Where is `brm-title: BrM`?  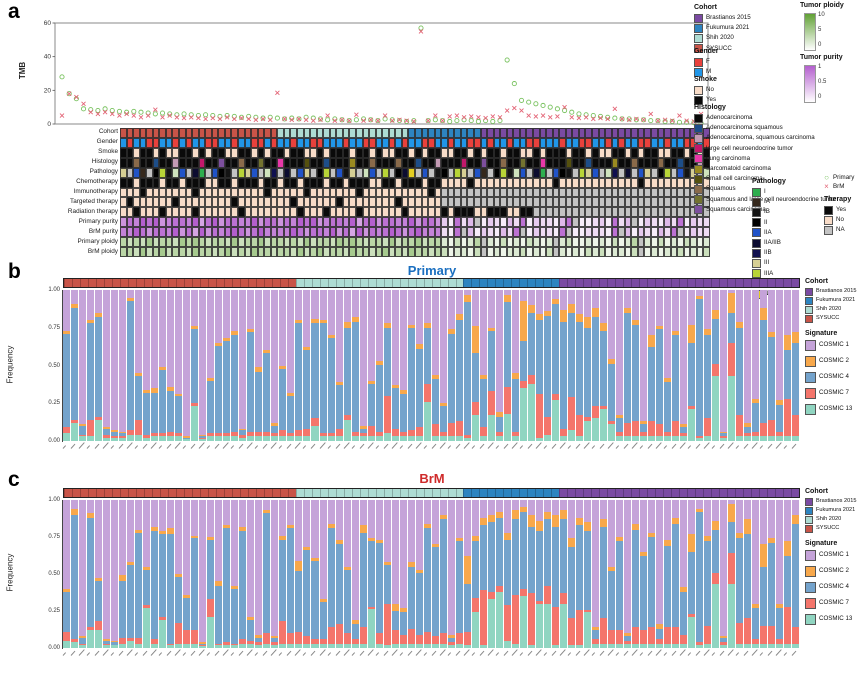 brm-title: BrM is located at coordinates (432, 478).